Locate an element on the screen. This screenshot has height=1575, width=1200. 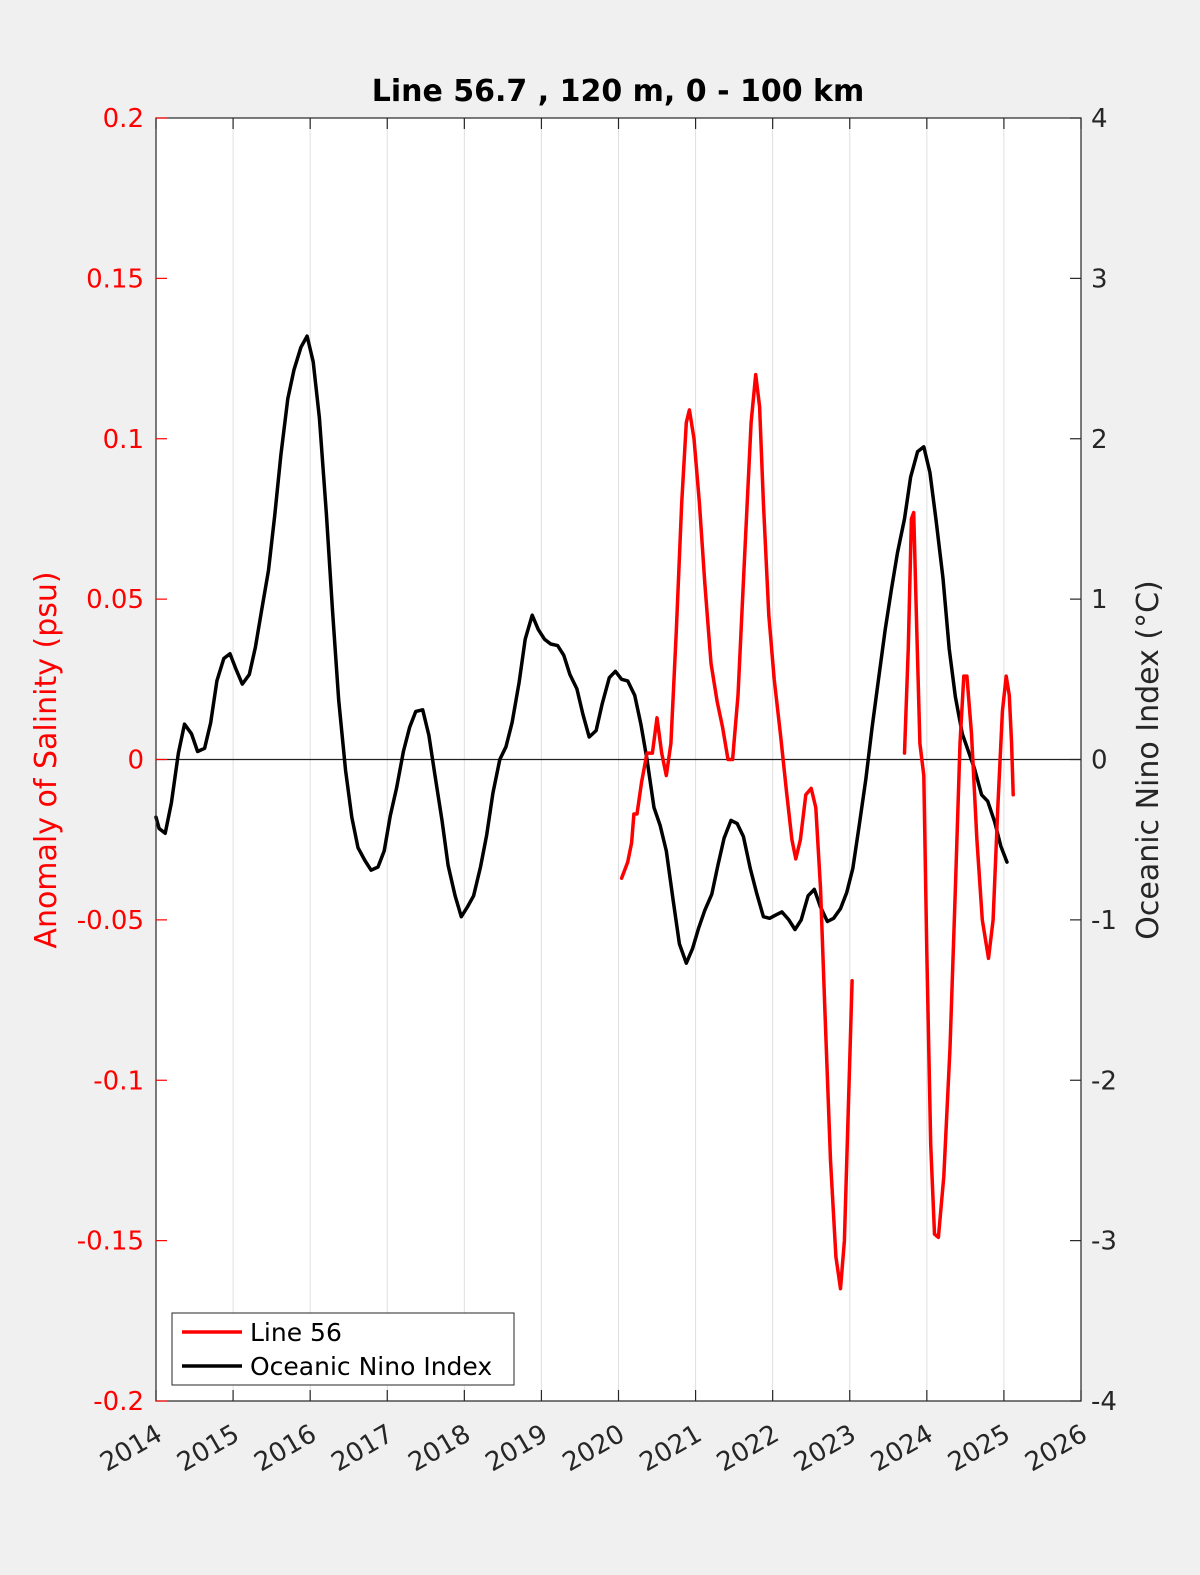
legend-label-line-56: Line 56 is located at coordinates (296, 1332).